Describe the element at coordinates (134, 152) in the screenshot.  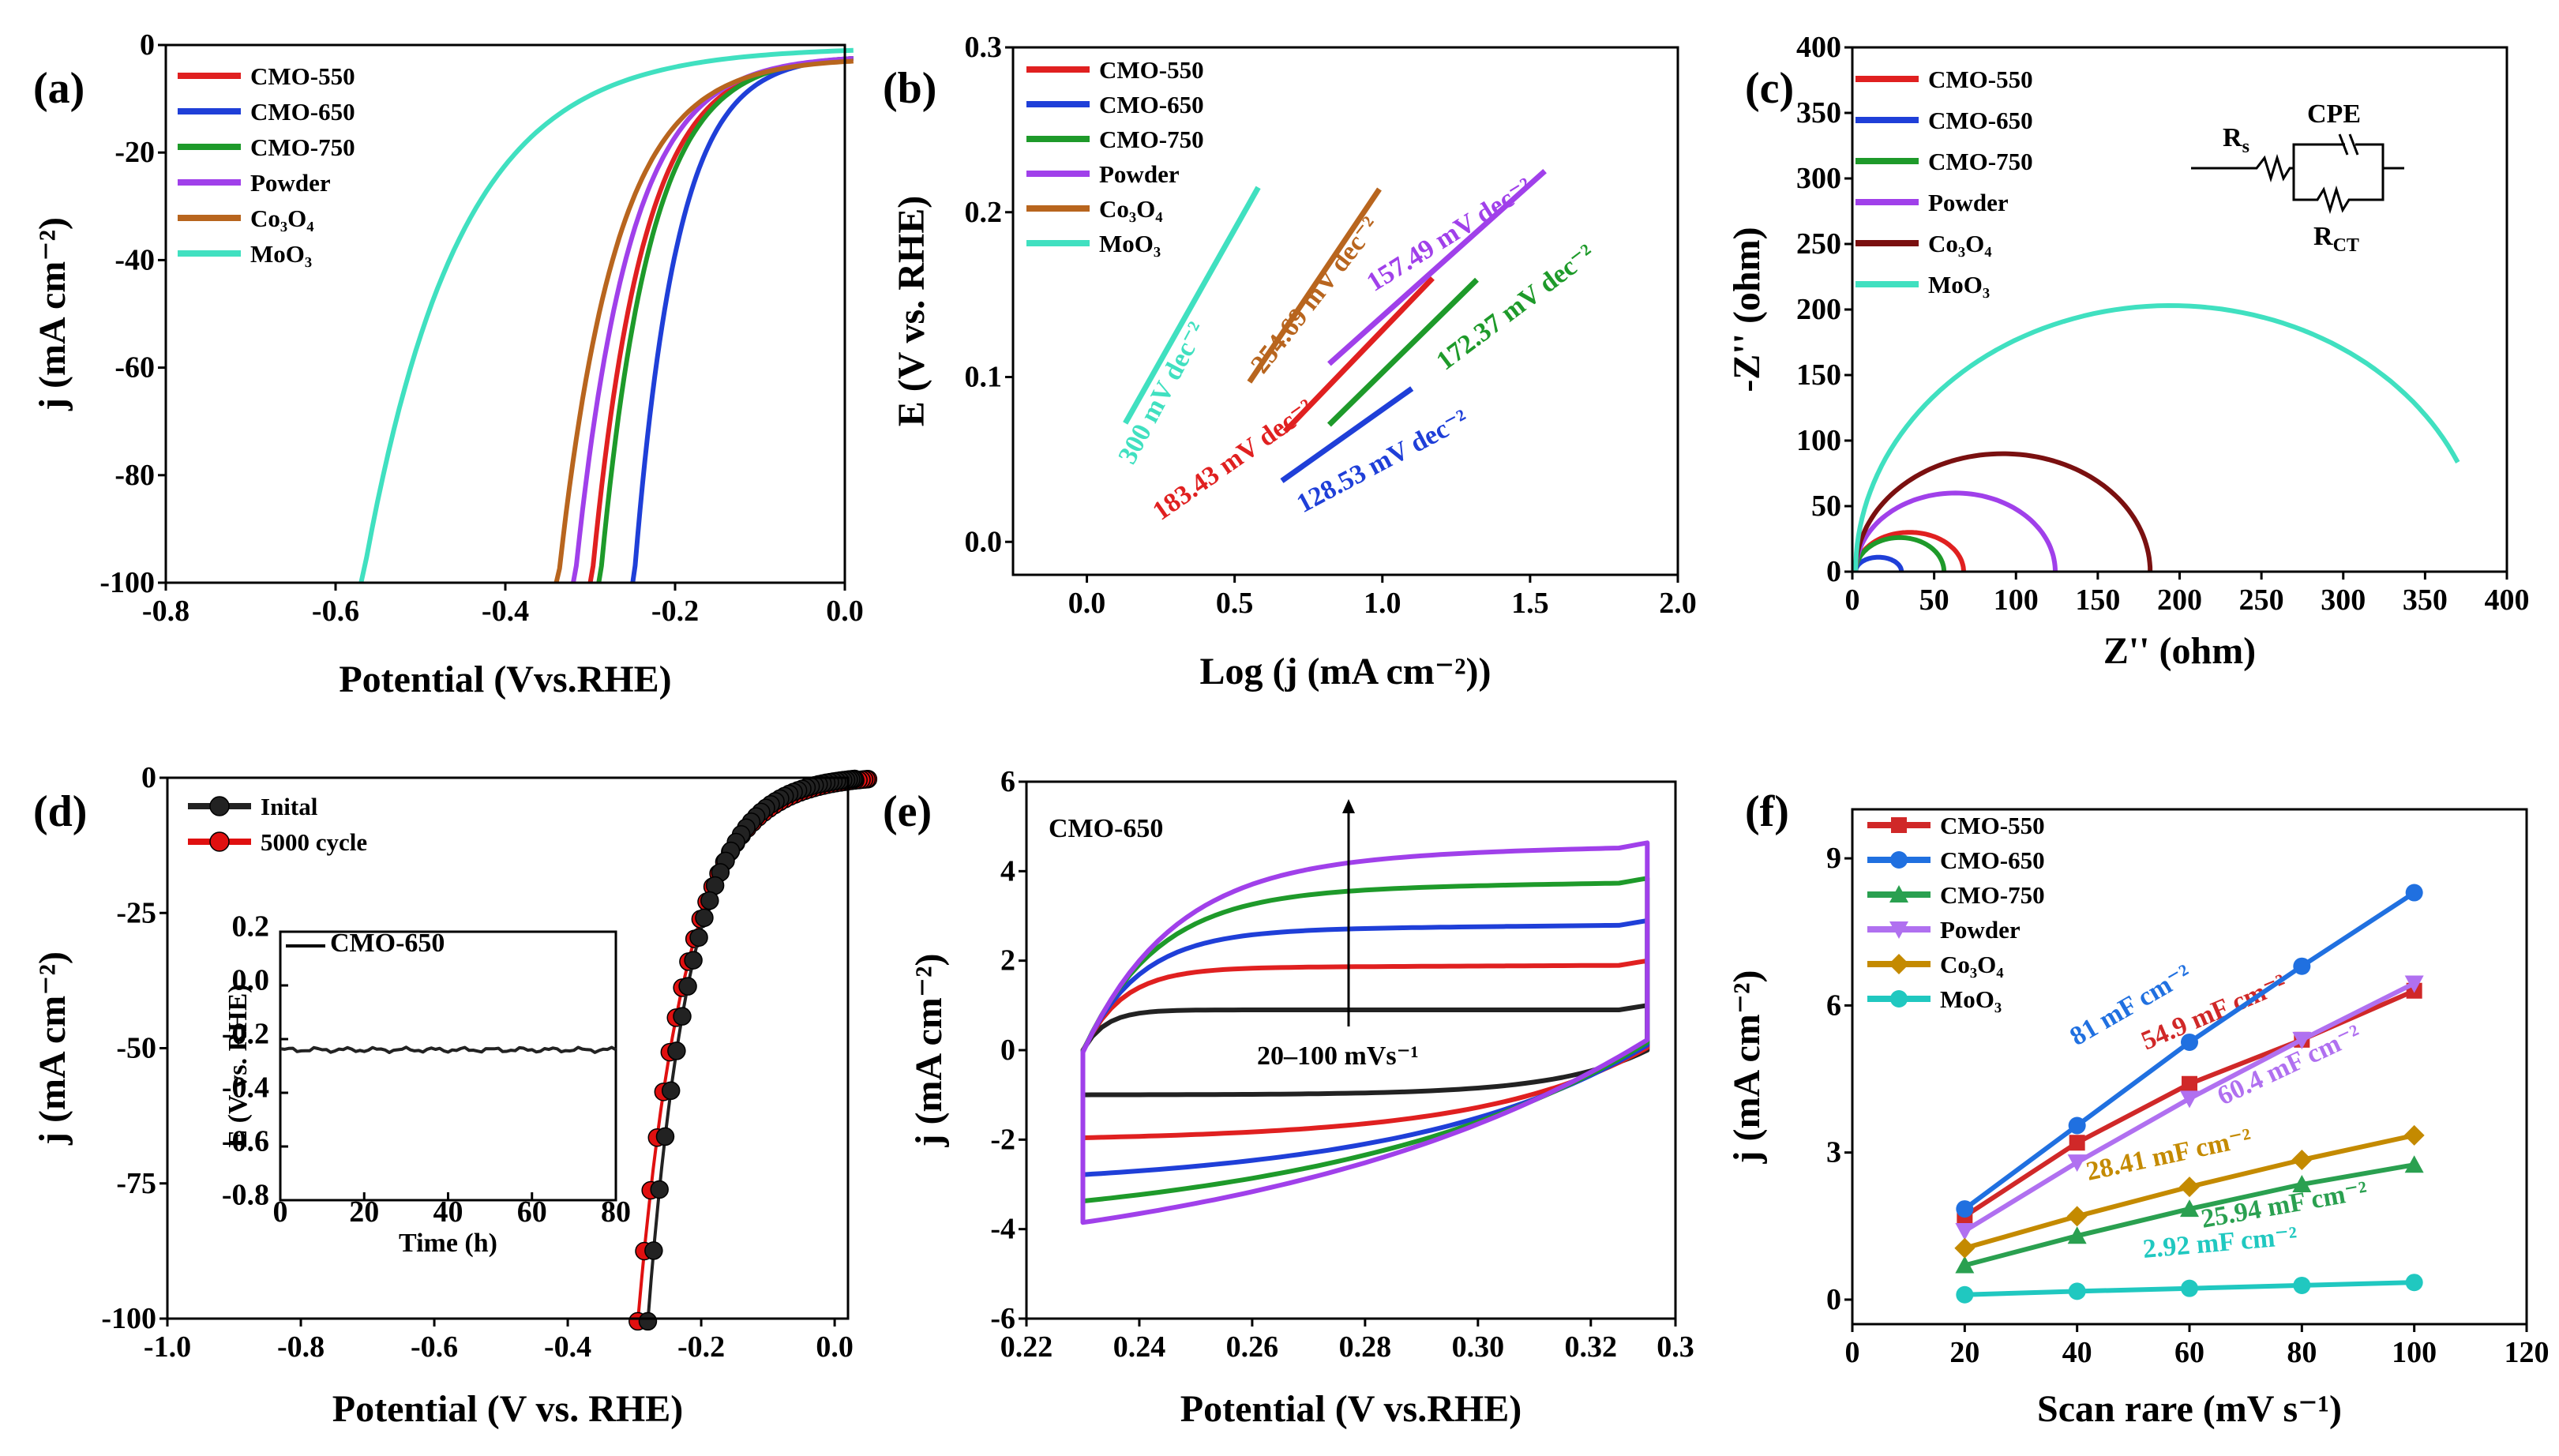
I see `panel-a-ytick-label: -20` at that location.